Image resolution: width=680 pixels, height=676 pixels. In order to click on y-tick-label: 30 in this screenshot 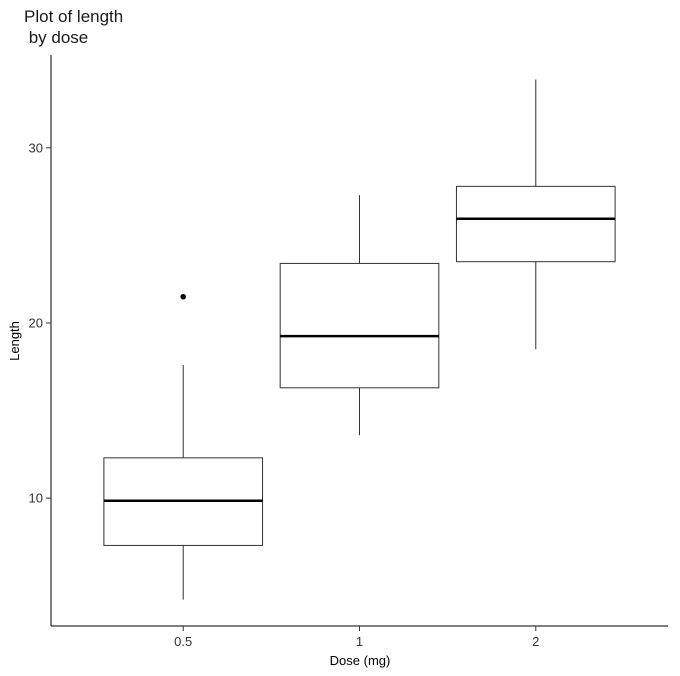, I will do `click(36, 147)`.